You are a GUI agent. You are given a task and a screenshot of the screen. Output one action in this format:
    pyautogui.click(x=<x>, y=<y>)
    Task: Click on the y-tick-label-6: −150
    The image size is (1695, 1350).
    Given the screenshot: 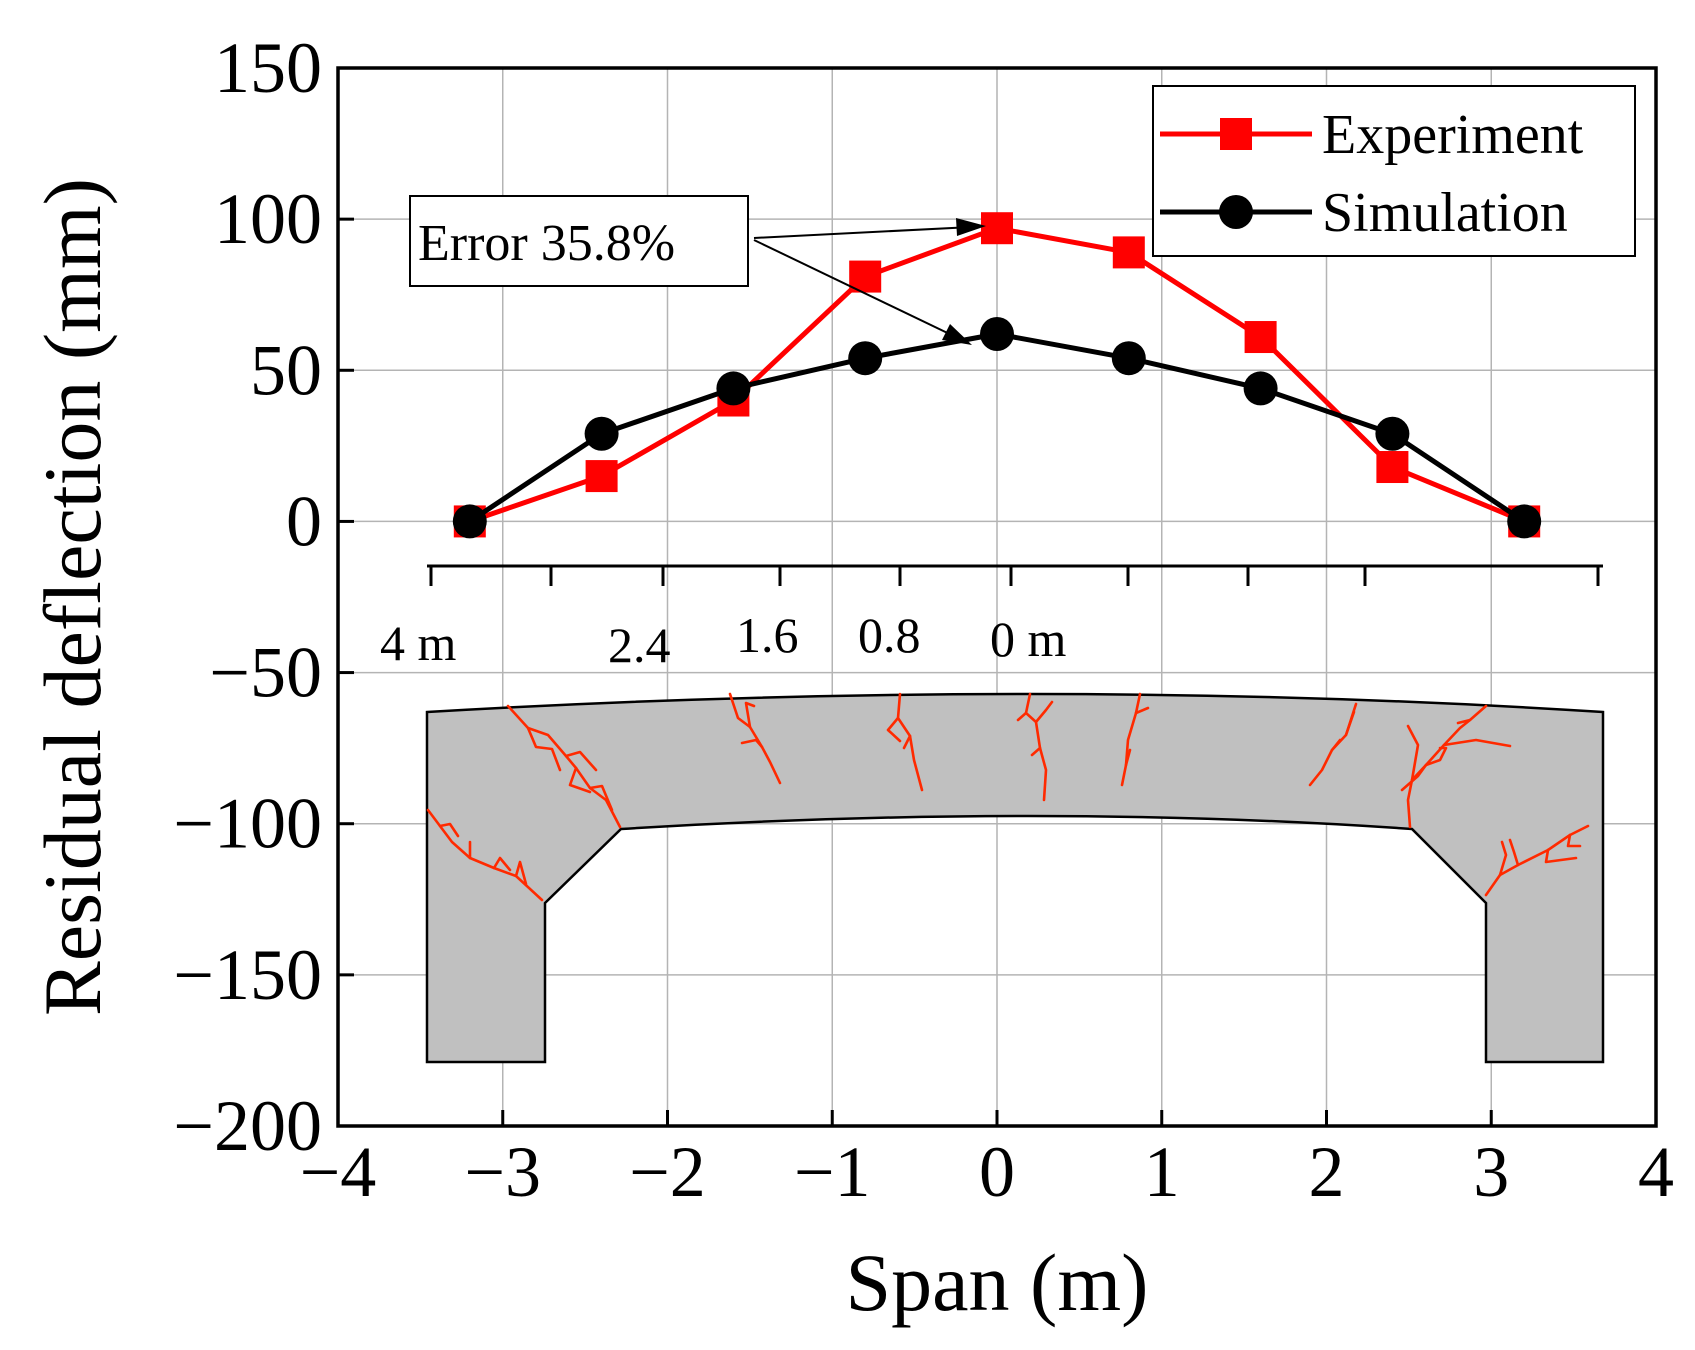 What is the action you would take?
    pyautogui.click(x=247, y=975)
    